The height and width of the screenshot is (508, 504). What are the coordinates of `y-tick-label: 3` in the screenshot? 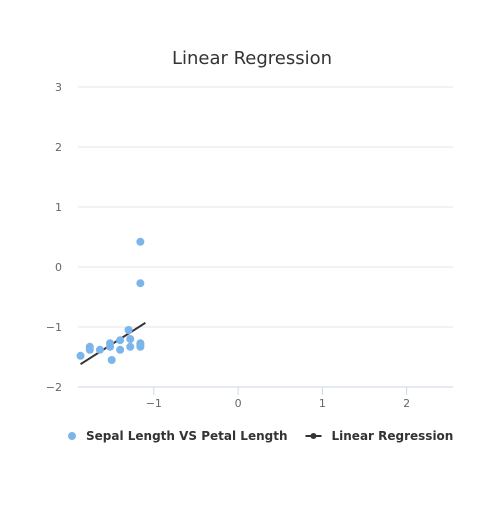 It's located at (58, 87).